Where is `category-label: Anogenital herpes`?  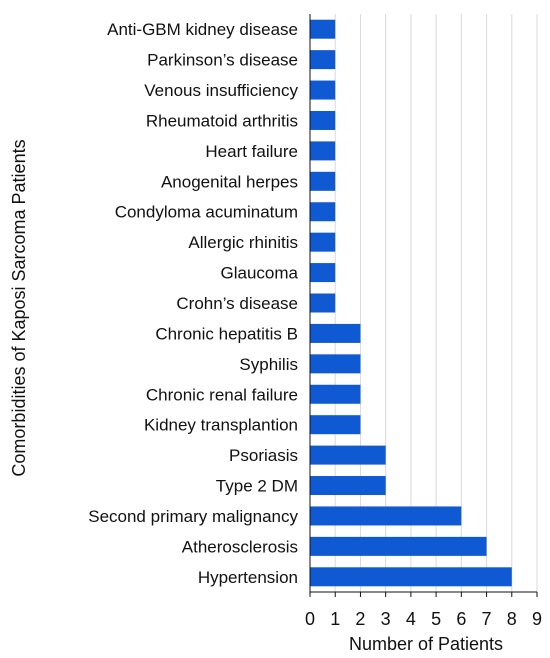 category-label: Anogenital herpes is located at coordinates (229, 181).